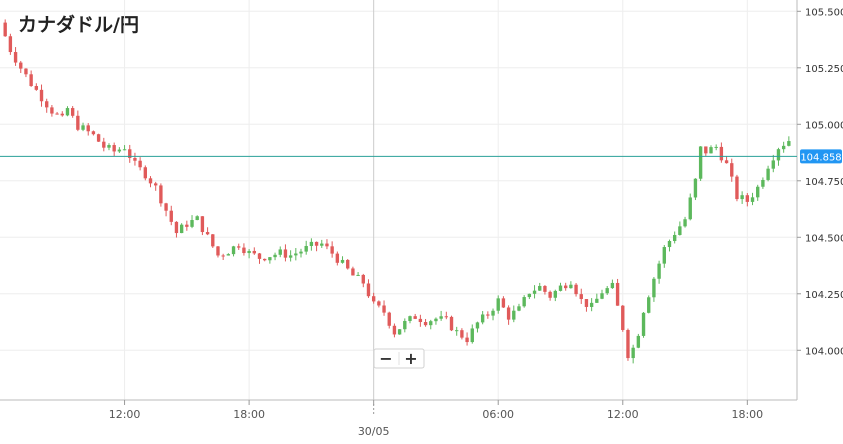 The height and width of the screenshot is (444, 843). What do you see at coordinates (125, 414) in the screenshot?
I see `x-tick-label: 12:00` at bounding box center [125, 414].